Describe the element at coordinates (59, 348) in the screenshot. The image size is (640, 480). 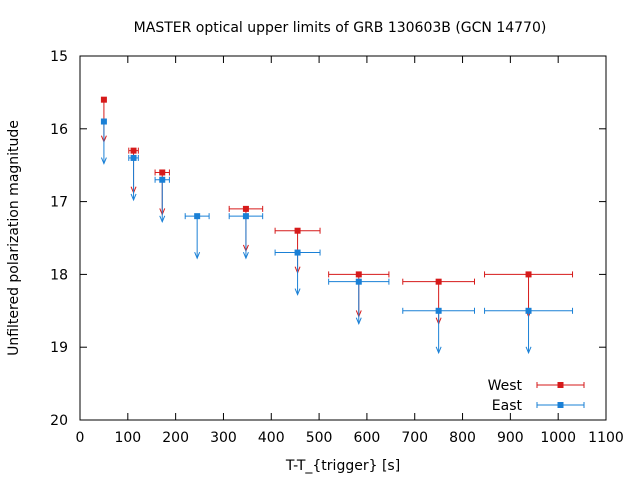
I see `y-tick-label: 19` at that location.